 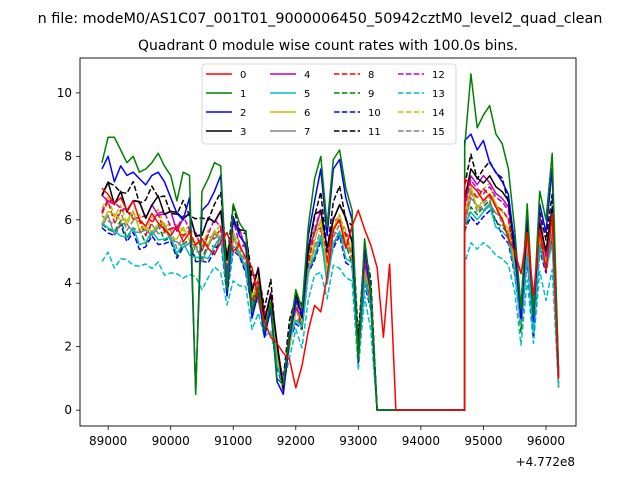 I want to click on y-tick-label: 2, so click(x=68, y=347).